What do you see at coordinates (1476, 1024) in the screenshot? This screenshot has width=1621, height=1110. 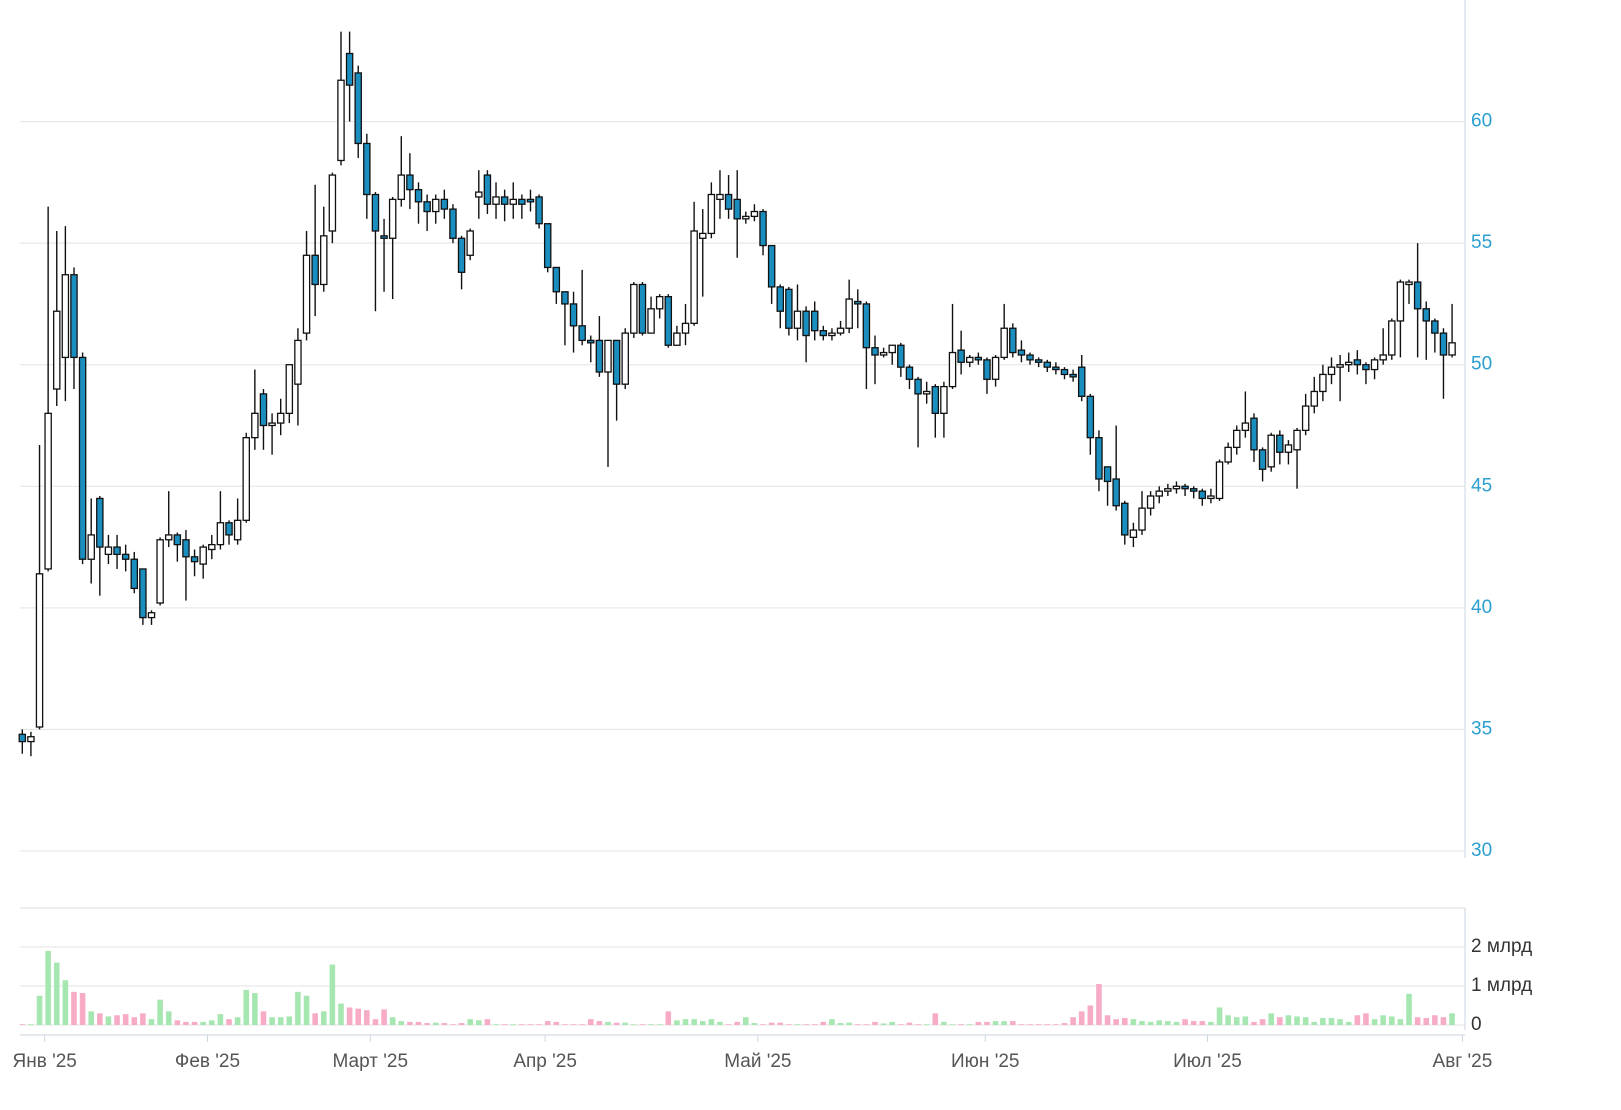 I see `volume-tick-label: 0` at bounding box center [1476, 1024].